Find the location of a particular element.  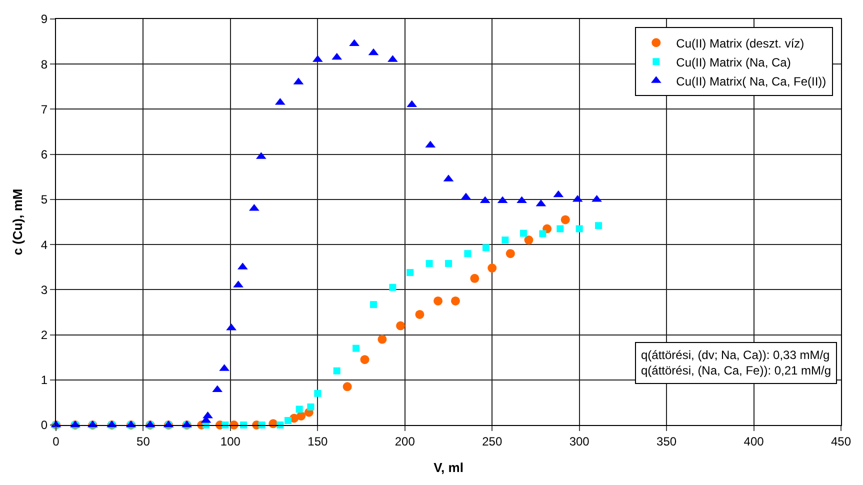

legend-label: Cu(II) Matrix (deszt. víz) is located at coordinates (740, 43).